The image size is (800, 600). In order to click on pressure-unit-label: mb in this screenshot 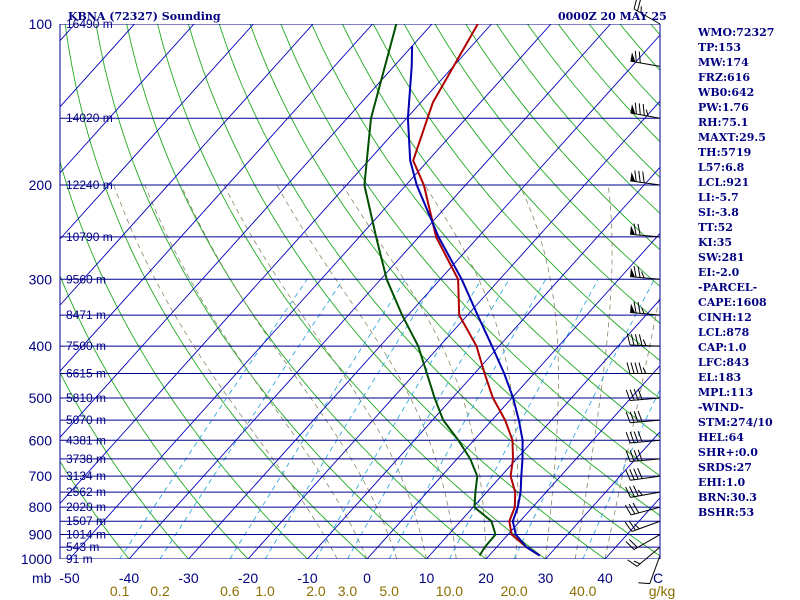, I will do `click(42, 578)`.